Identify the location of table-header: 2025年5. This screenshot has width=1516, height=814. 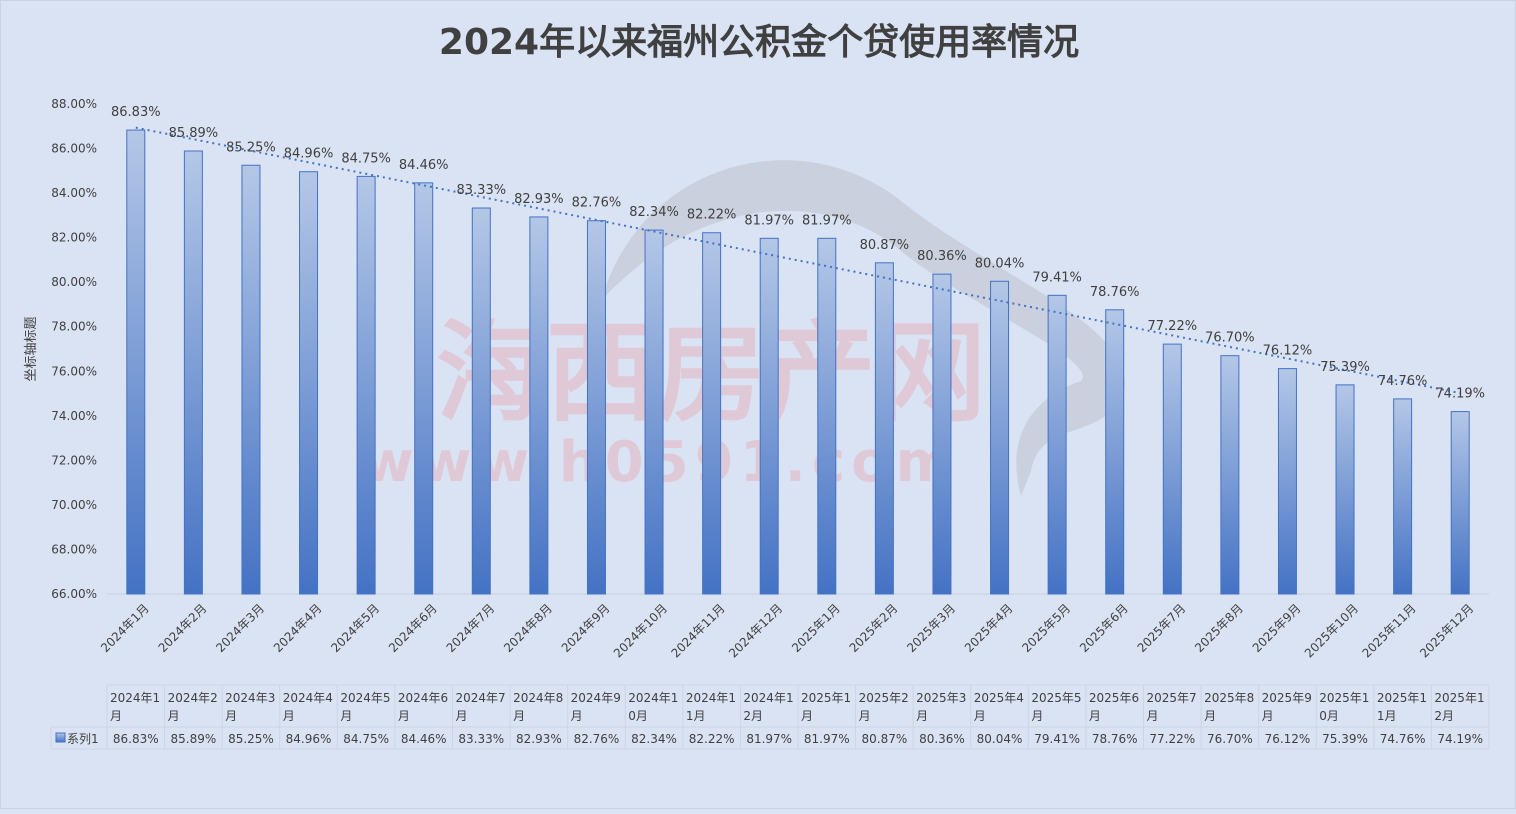
(1056, 698).